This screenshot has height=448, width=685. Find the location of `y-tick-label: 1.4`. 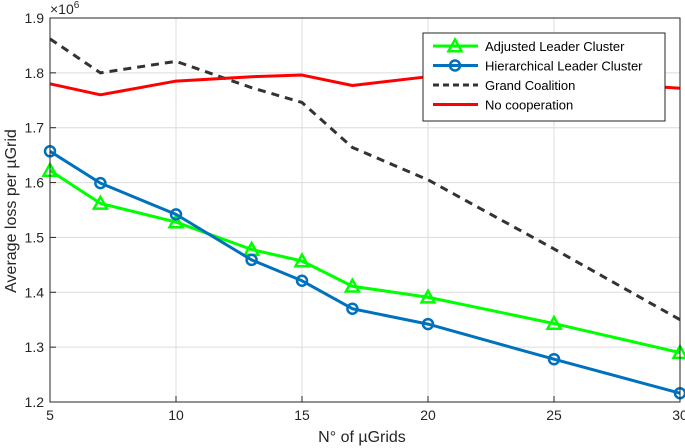

y-tick-label: 1.4 is located at coordinates (35, 292).